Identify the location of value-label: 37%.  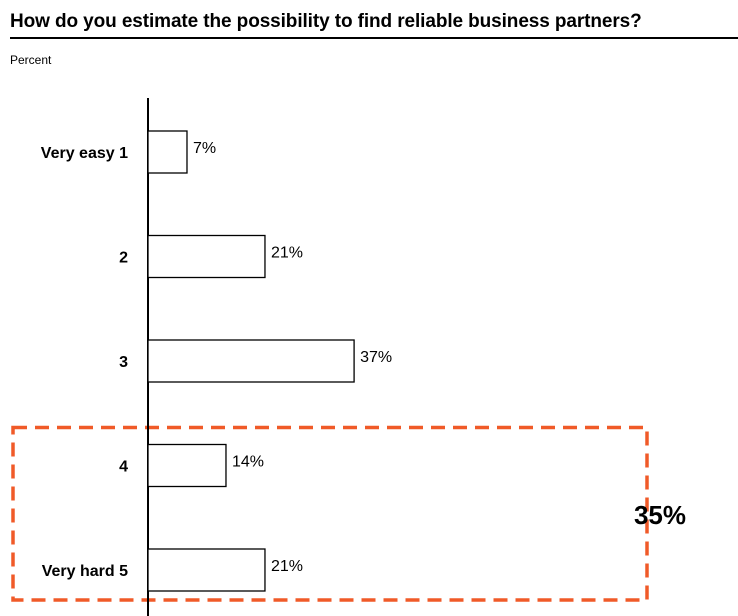
(376, 357).